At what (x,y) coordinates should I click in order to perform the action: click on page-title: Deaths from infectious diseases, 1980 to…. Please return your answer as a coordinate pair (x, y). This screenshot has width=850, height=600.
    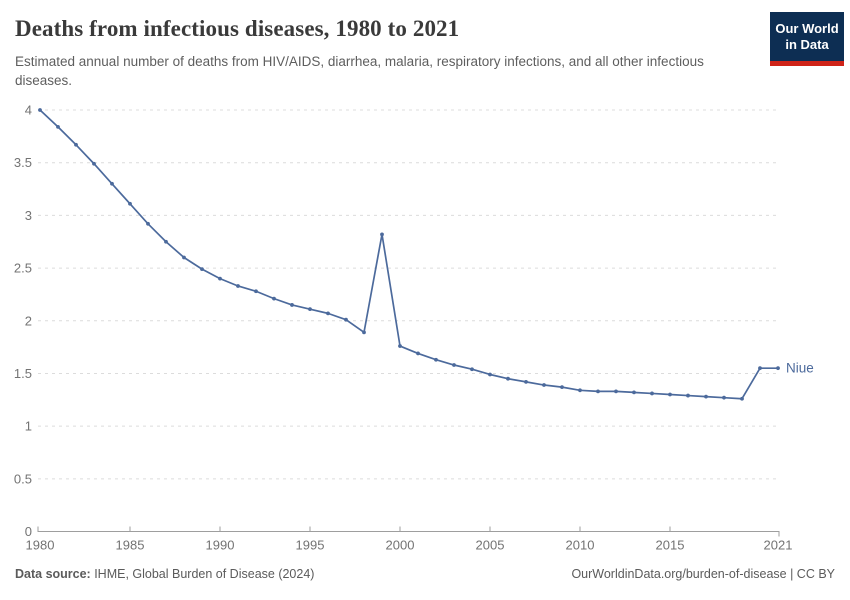
    Looking at the image, I should click on (237, 28).